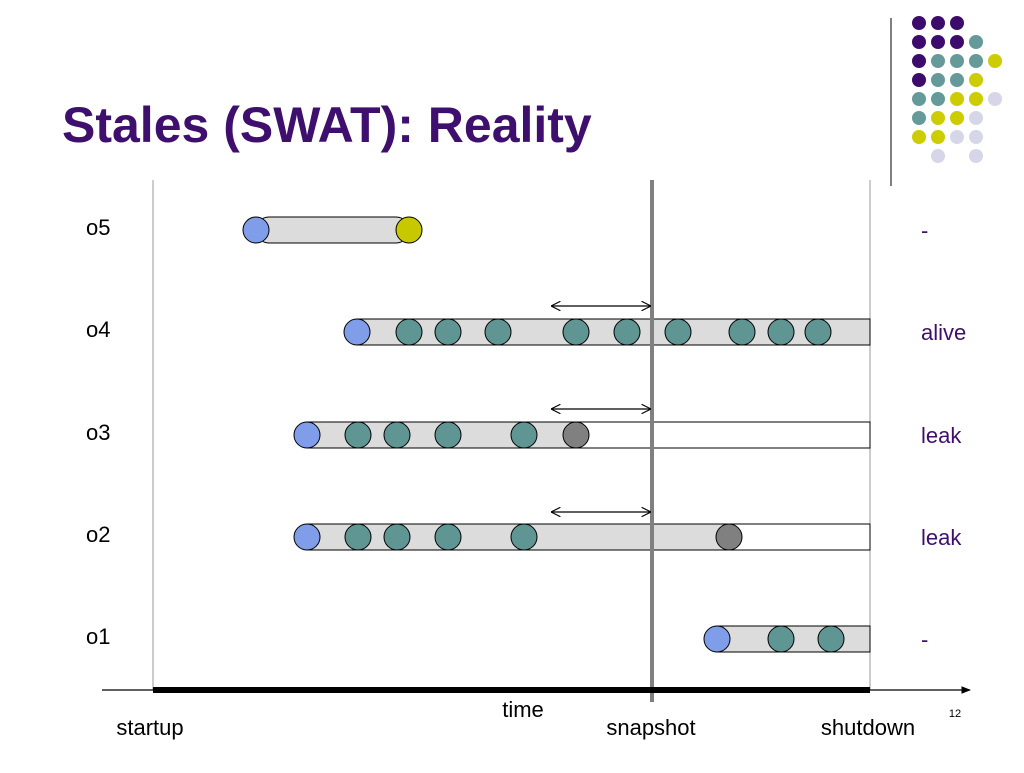 The height and width of the screenshot is (773, 1024). I want to click on page-number: 12, so click(955, 714).